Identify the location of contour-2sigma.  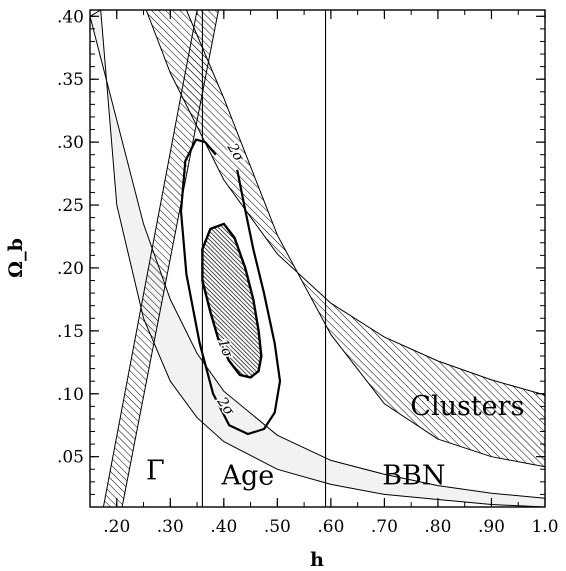
(230, 287).